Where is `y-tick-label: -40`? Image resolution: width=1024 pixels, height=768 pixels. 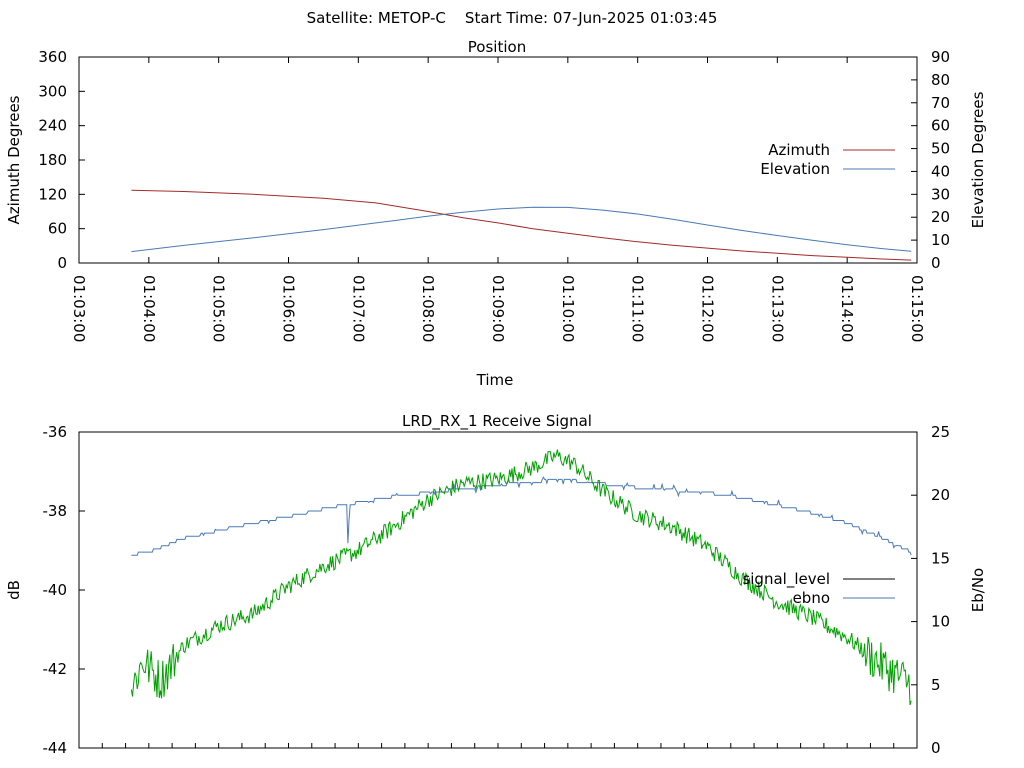 y-tick-label: -40 is located at coordinates (55, 590).